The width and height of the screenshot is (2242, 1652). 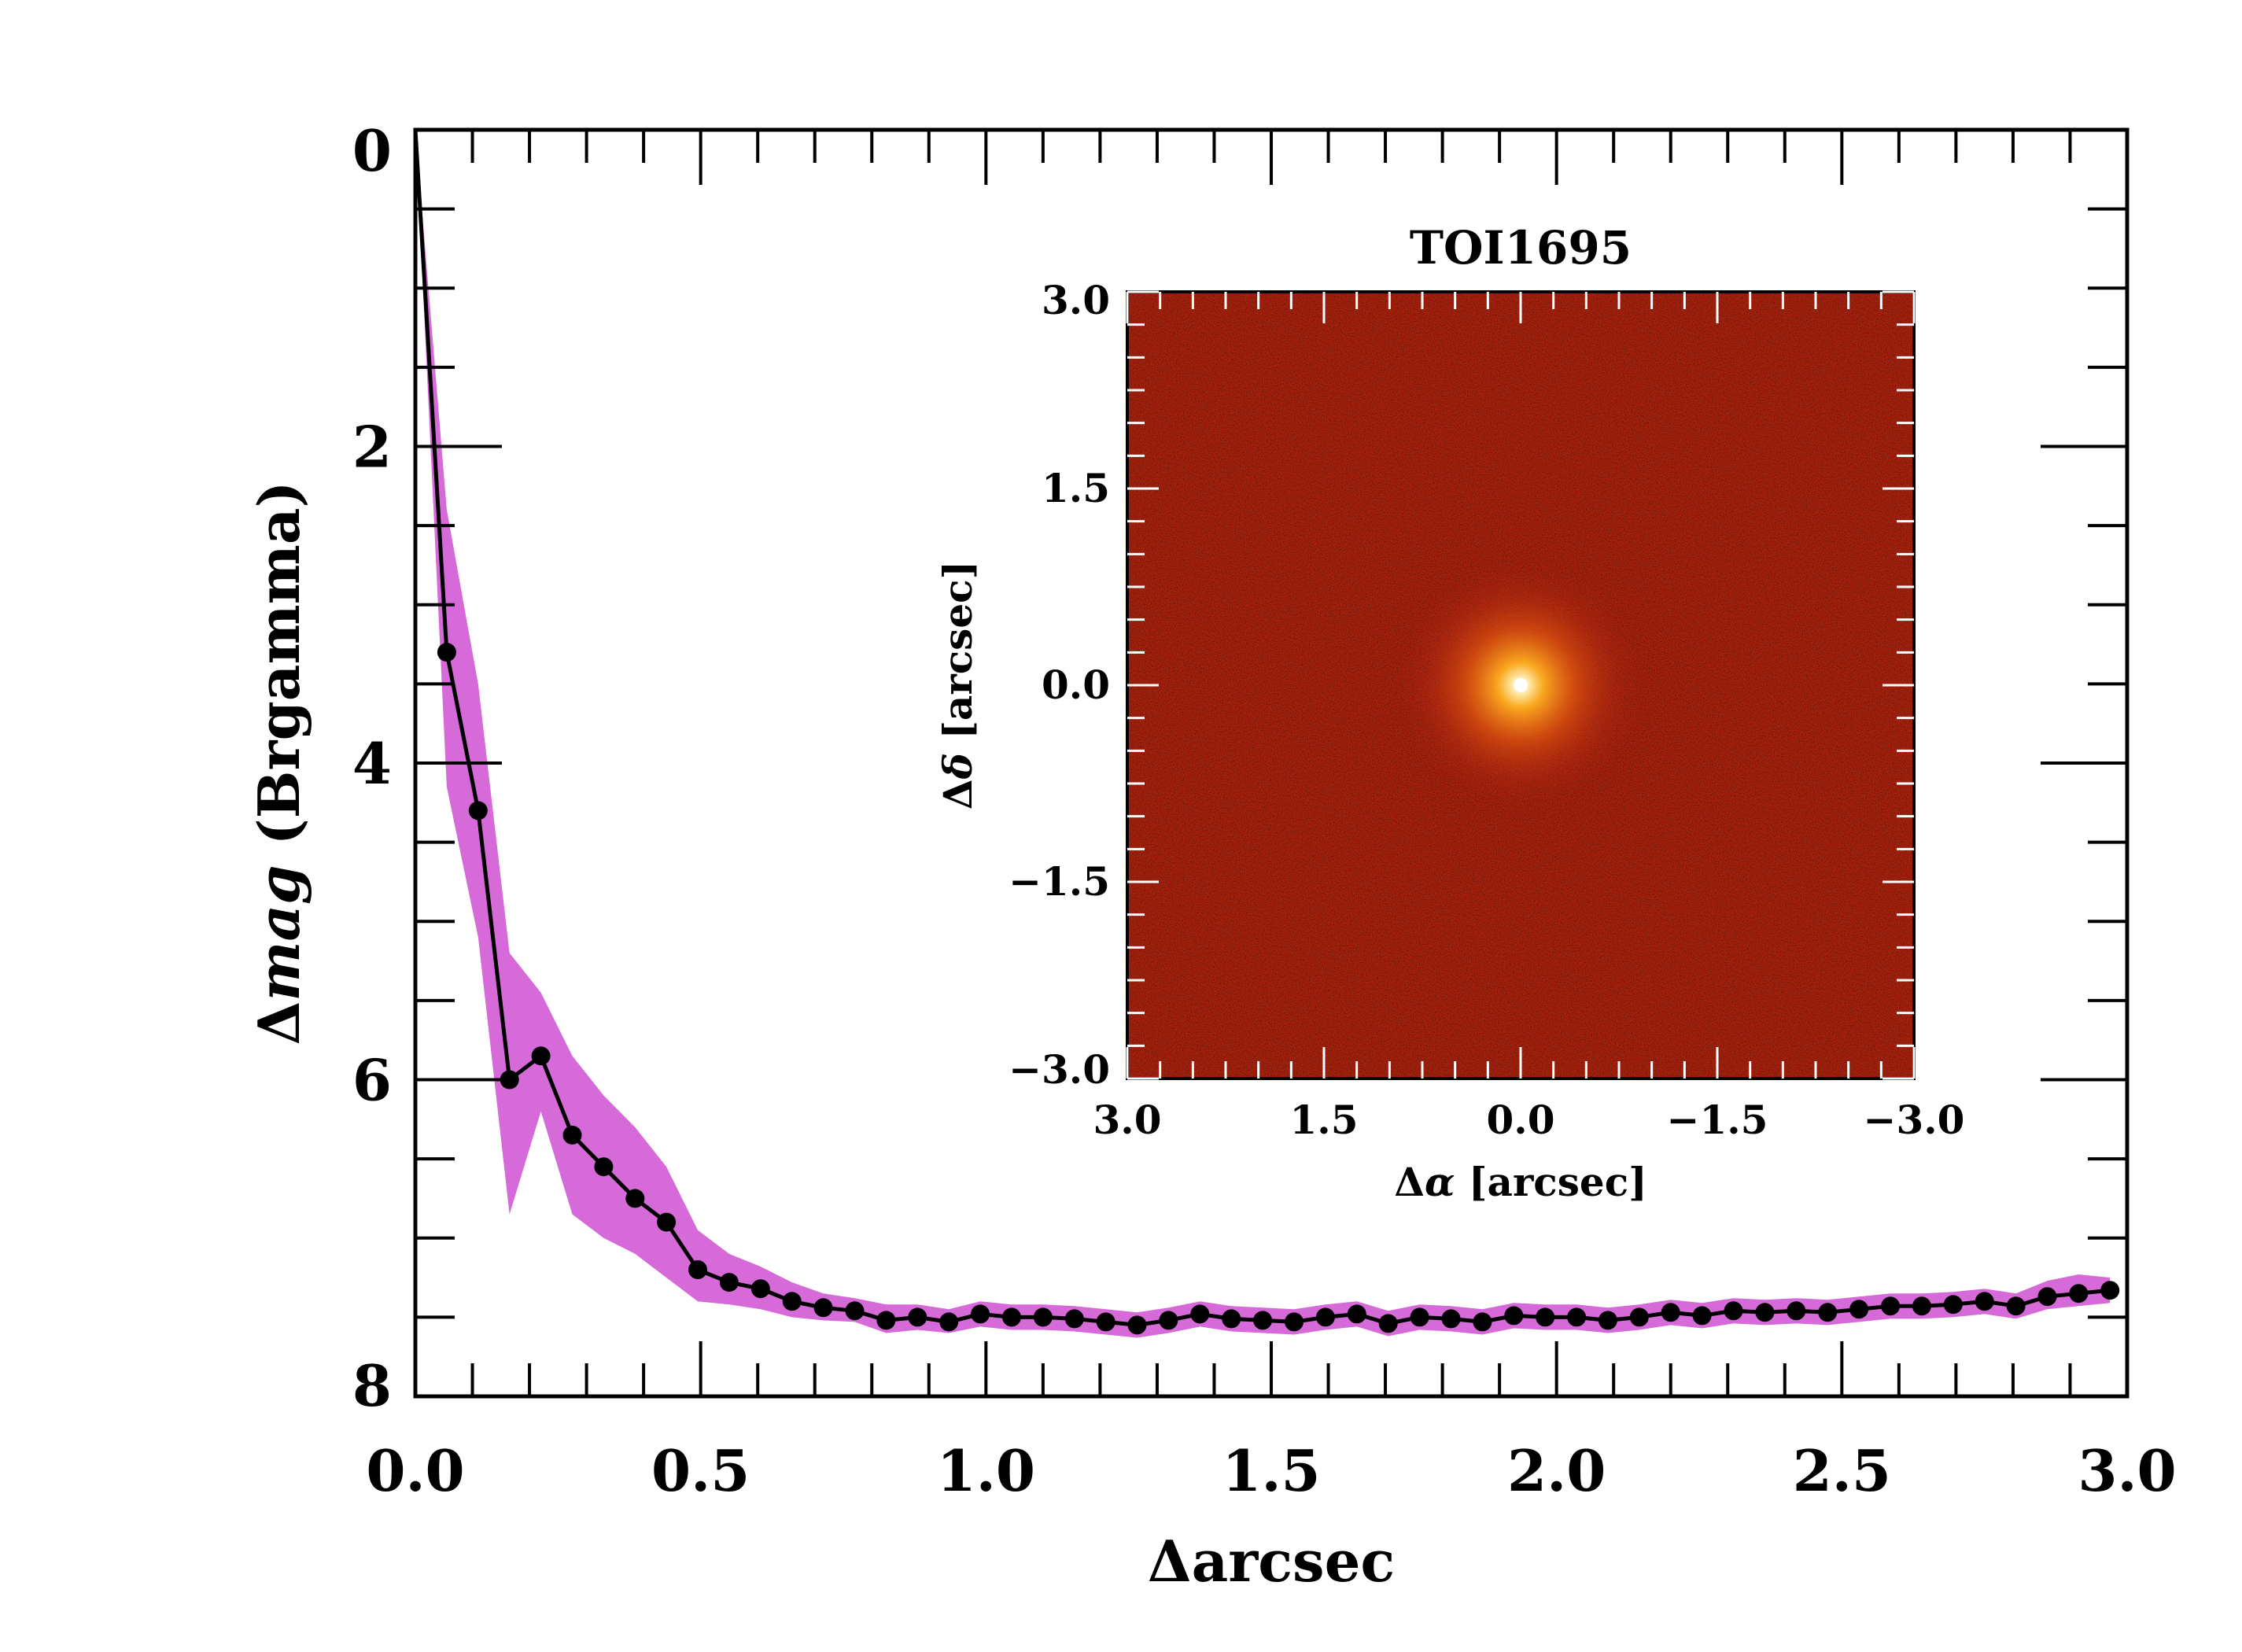 I want to click on inset-y-tick-label: −1.5, so click(x=1059, y=881).